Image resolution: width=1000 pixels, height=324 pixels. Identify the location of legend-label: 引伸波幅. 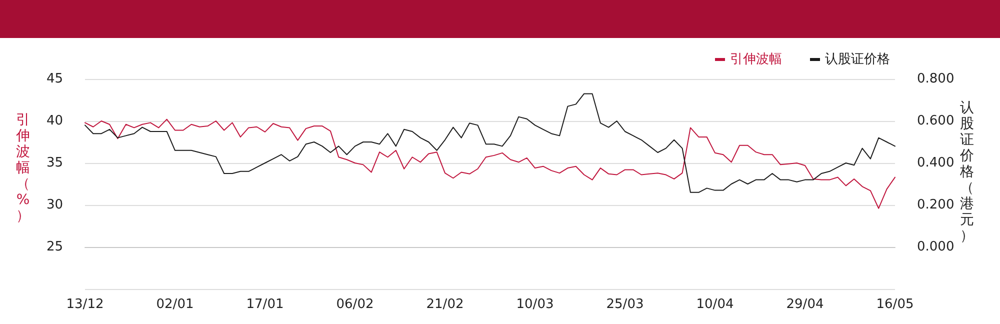
(756, 59).